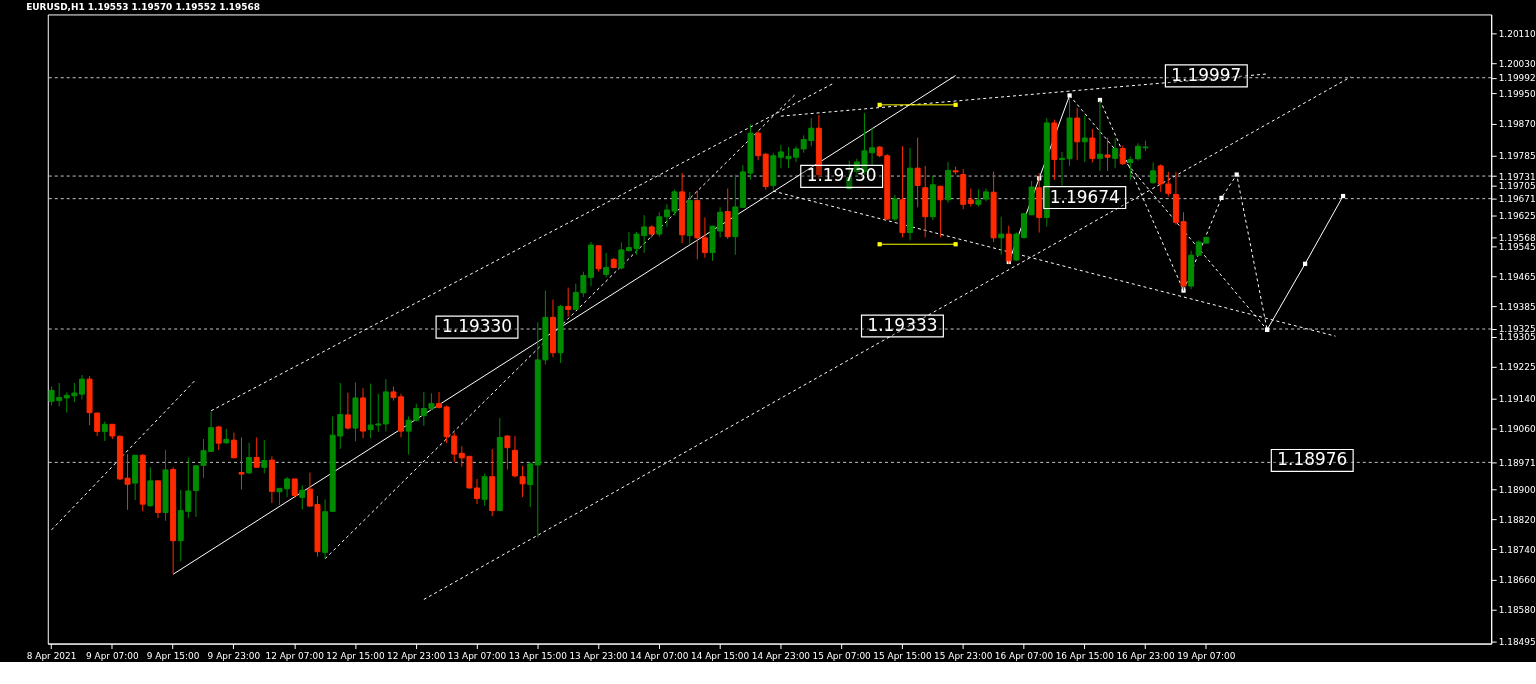  What do you see at coordinates (173, 656) in the screenshot?
I see `x-tick-label: 9 Apr 15:00` at bounding box center [173, 656].